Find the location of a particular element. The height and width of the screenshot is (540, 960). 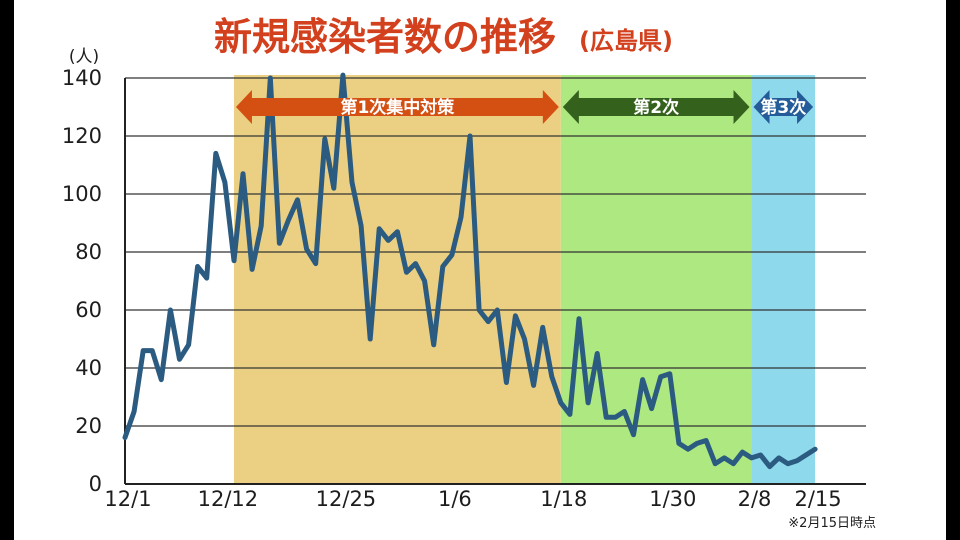

period-label-3: 第3次 is located at coordinates (783, 107).